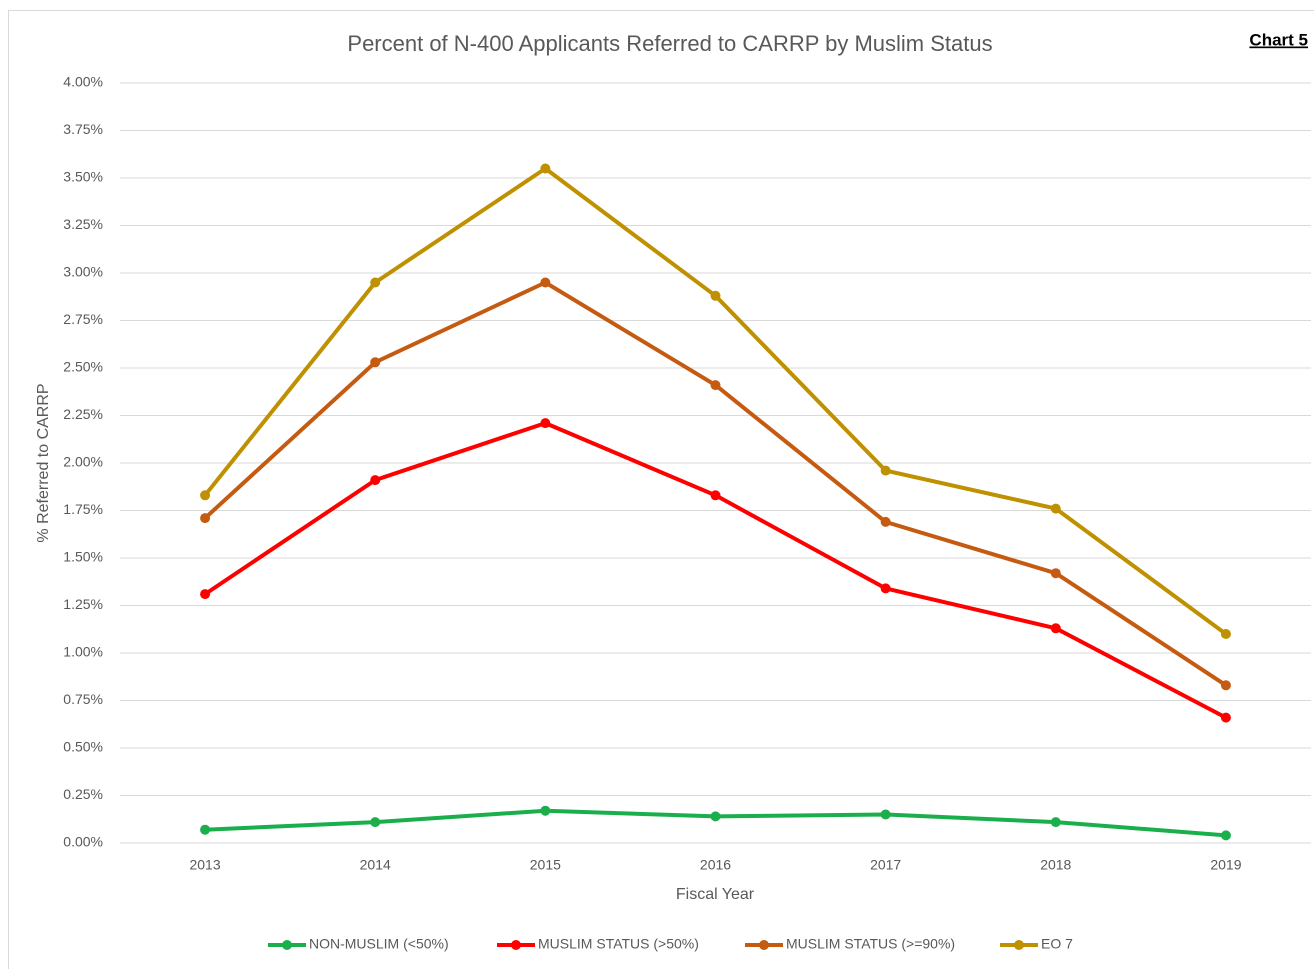  Describe the element at coordinates (715, 894) in the screenshot. I see `x-axis-label: Fiscal Year` at that location.